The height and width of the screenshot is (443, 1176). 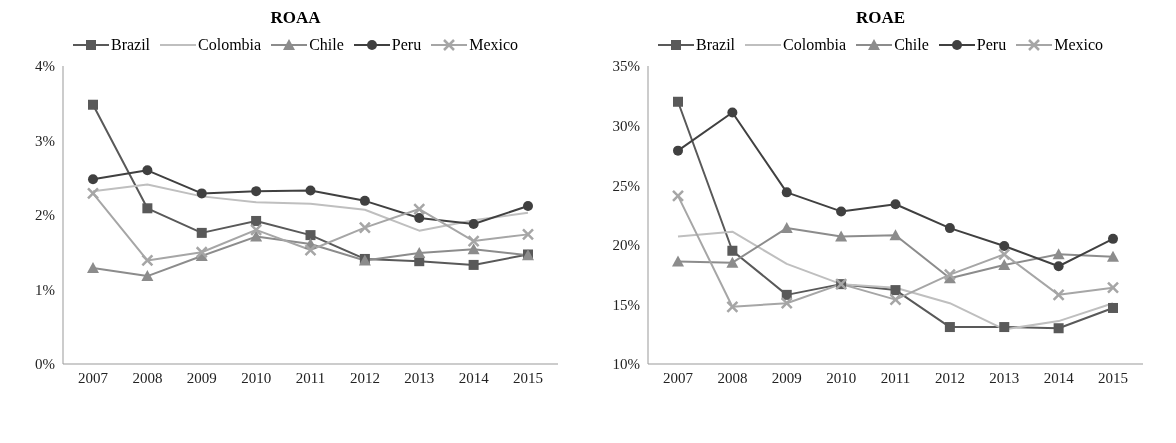 I want to click on y-tick-label: 20%, so click(x=626, y=245).